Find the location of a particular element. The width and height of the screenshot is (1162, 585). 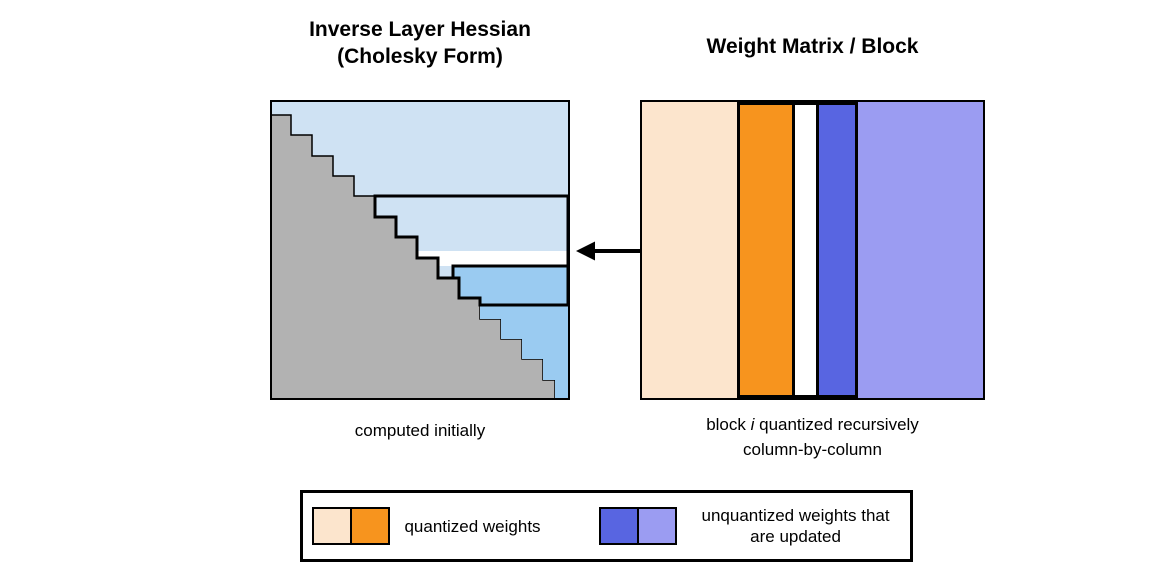

weight-matrix-caption-line2: column-by-column is located at coordinates (812, 449).